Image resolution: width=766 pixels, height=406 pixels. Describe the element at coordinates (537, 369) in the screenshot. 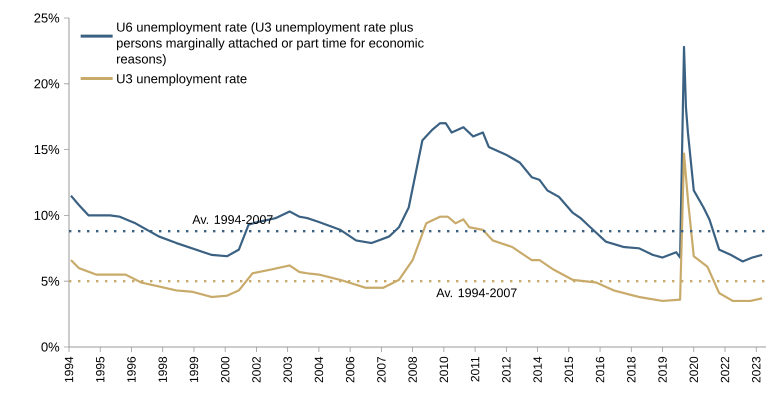

I see `x-tick-label: 2014` at that location.